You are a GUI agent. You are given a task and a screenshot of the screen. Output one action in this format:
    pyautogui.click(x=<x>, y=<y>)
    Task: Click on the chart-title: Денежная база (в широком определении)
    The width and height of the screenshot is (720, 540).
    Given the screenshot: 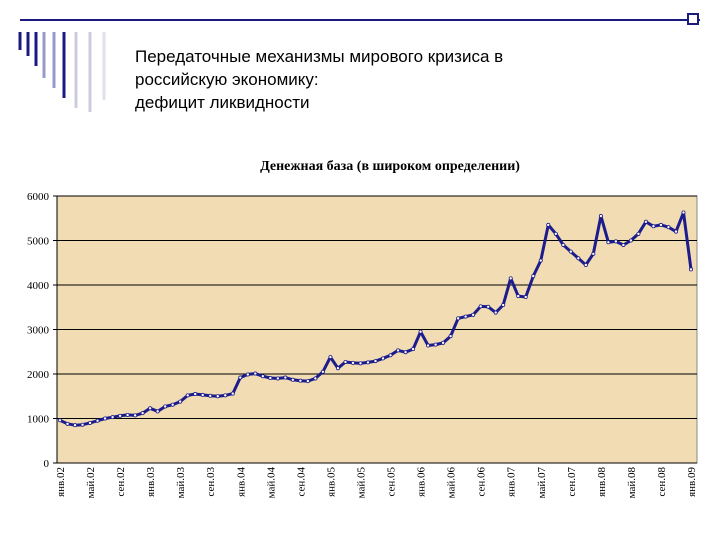 What is the action you would take?
    pyautogui.click(x=390, y=166)
    